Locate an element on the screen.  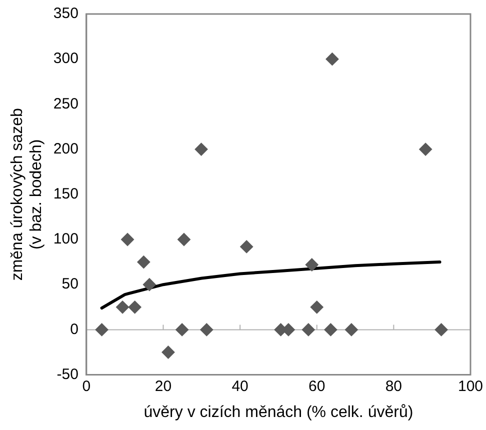
x-tick-label: 40 is located at coordinates (240, 386).